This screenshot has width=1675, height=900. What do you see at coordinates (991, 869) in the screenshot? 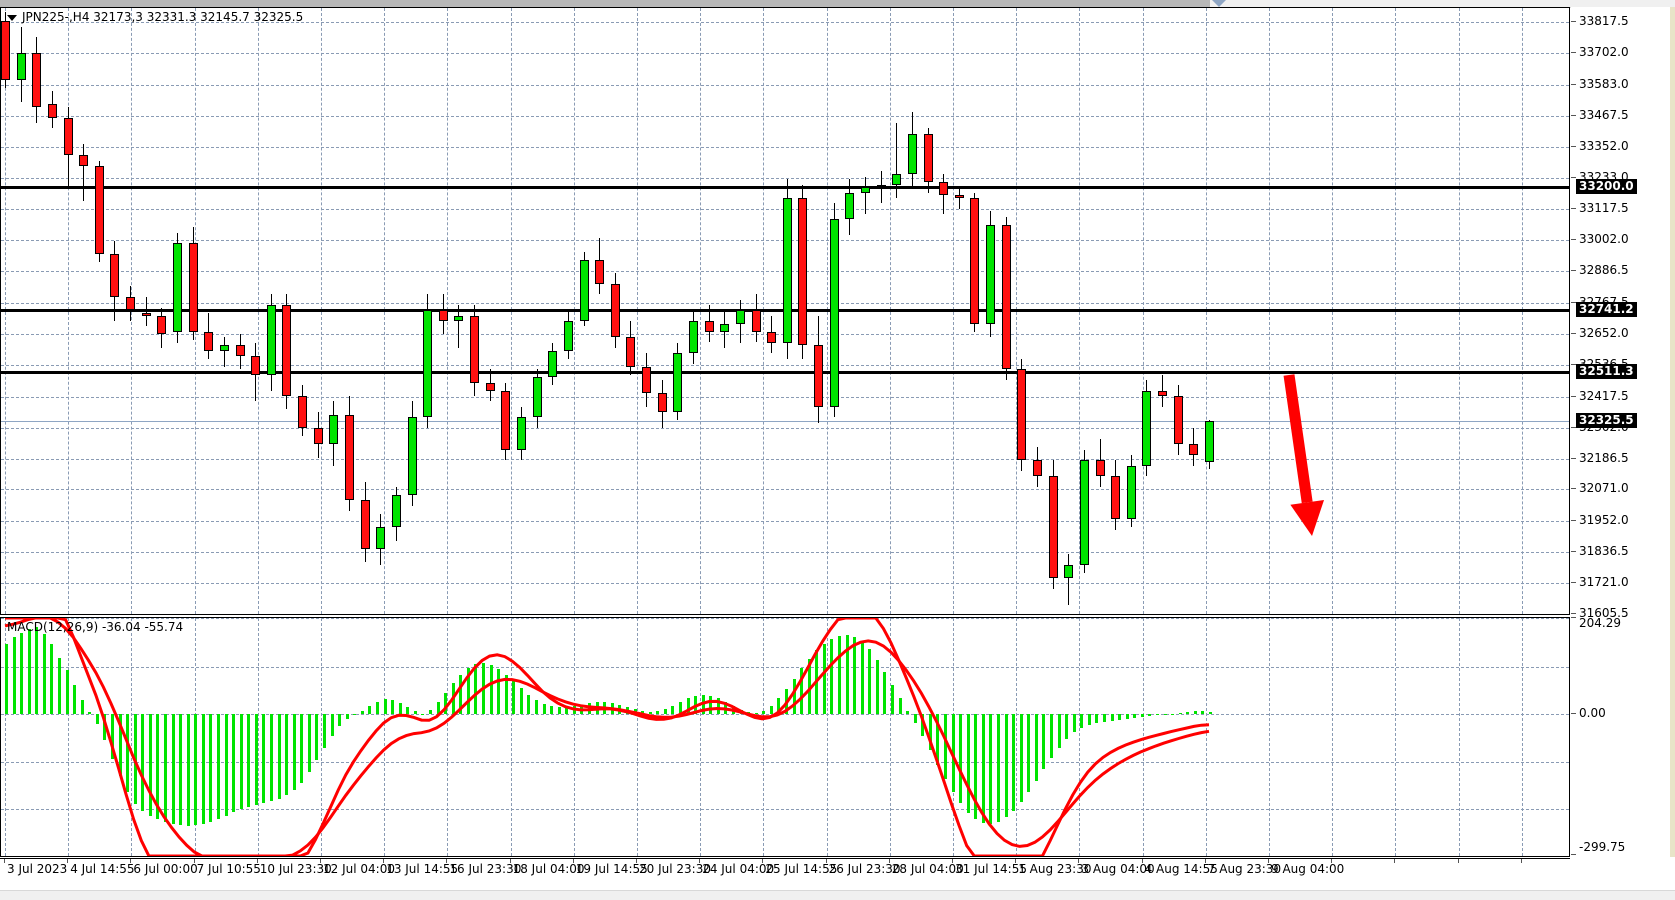
I see `time-axis-label: 31 Jul 14:55` at bounding box center [991, 869].